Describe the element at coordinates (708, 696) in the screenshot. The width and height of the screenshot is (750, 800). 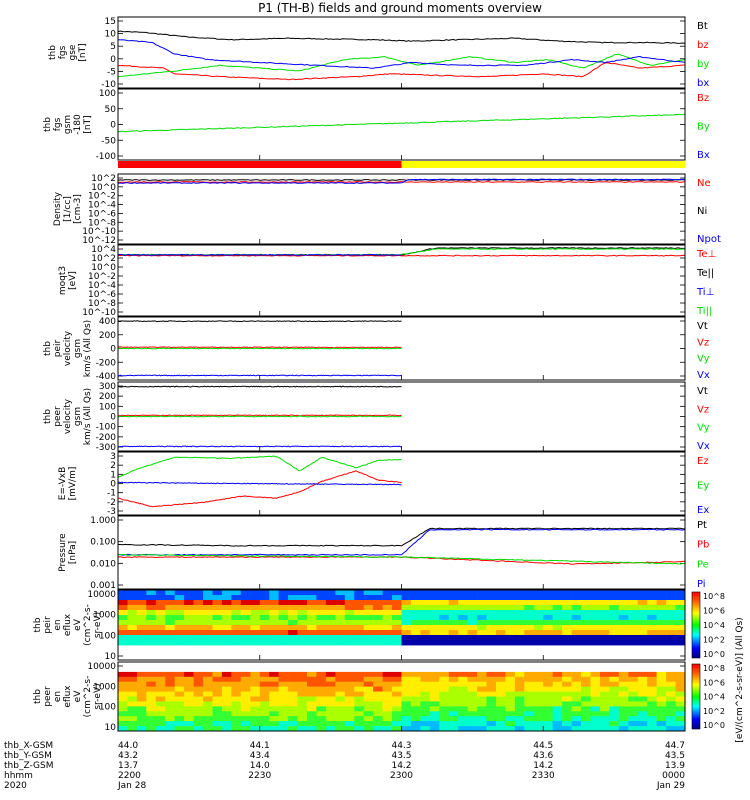
I see `colorbar: 10^810^610^410^210^0` at that location.